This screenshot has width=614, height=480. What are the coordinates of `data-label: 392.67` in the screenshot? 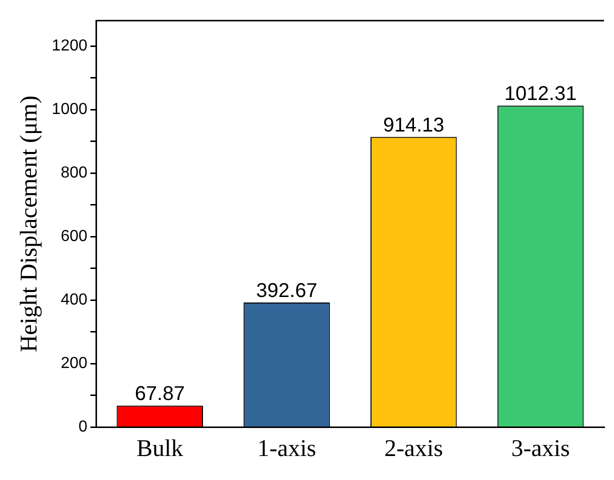 It's located at (287, 291).